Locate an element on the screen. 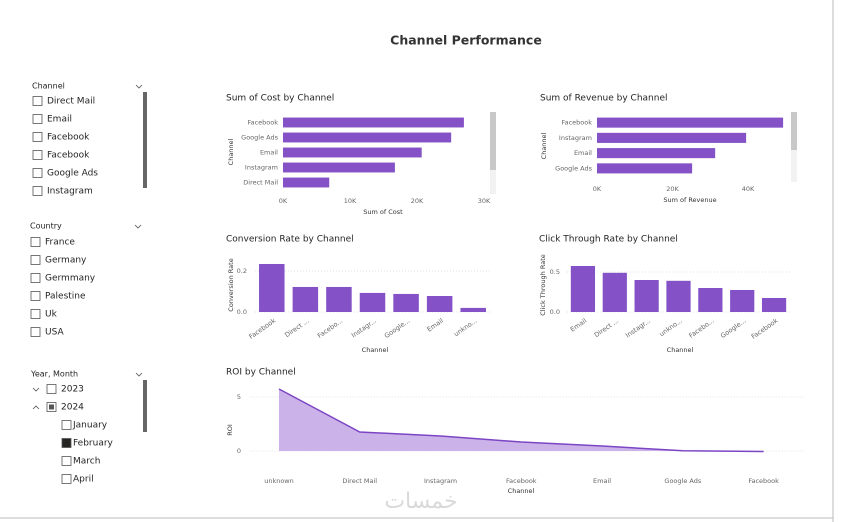  x-axis-title: Sum of Revenue is located at coordinates (689, 200).